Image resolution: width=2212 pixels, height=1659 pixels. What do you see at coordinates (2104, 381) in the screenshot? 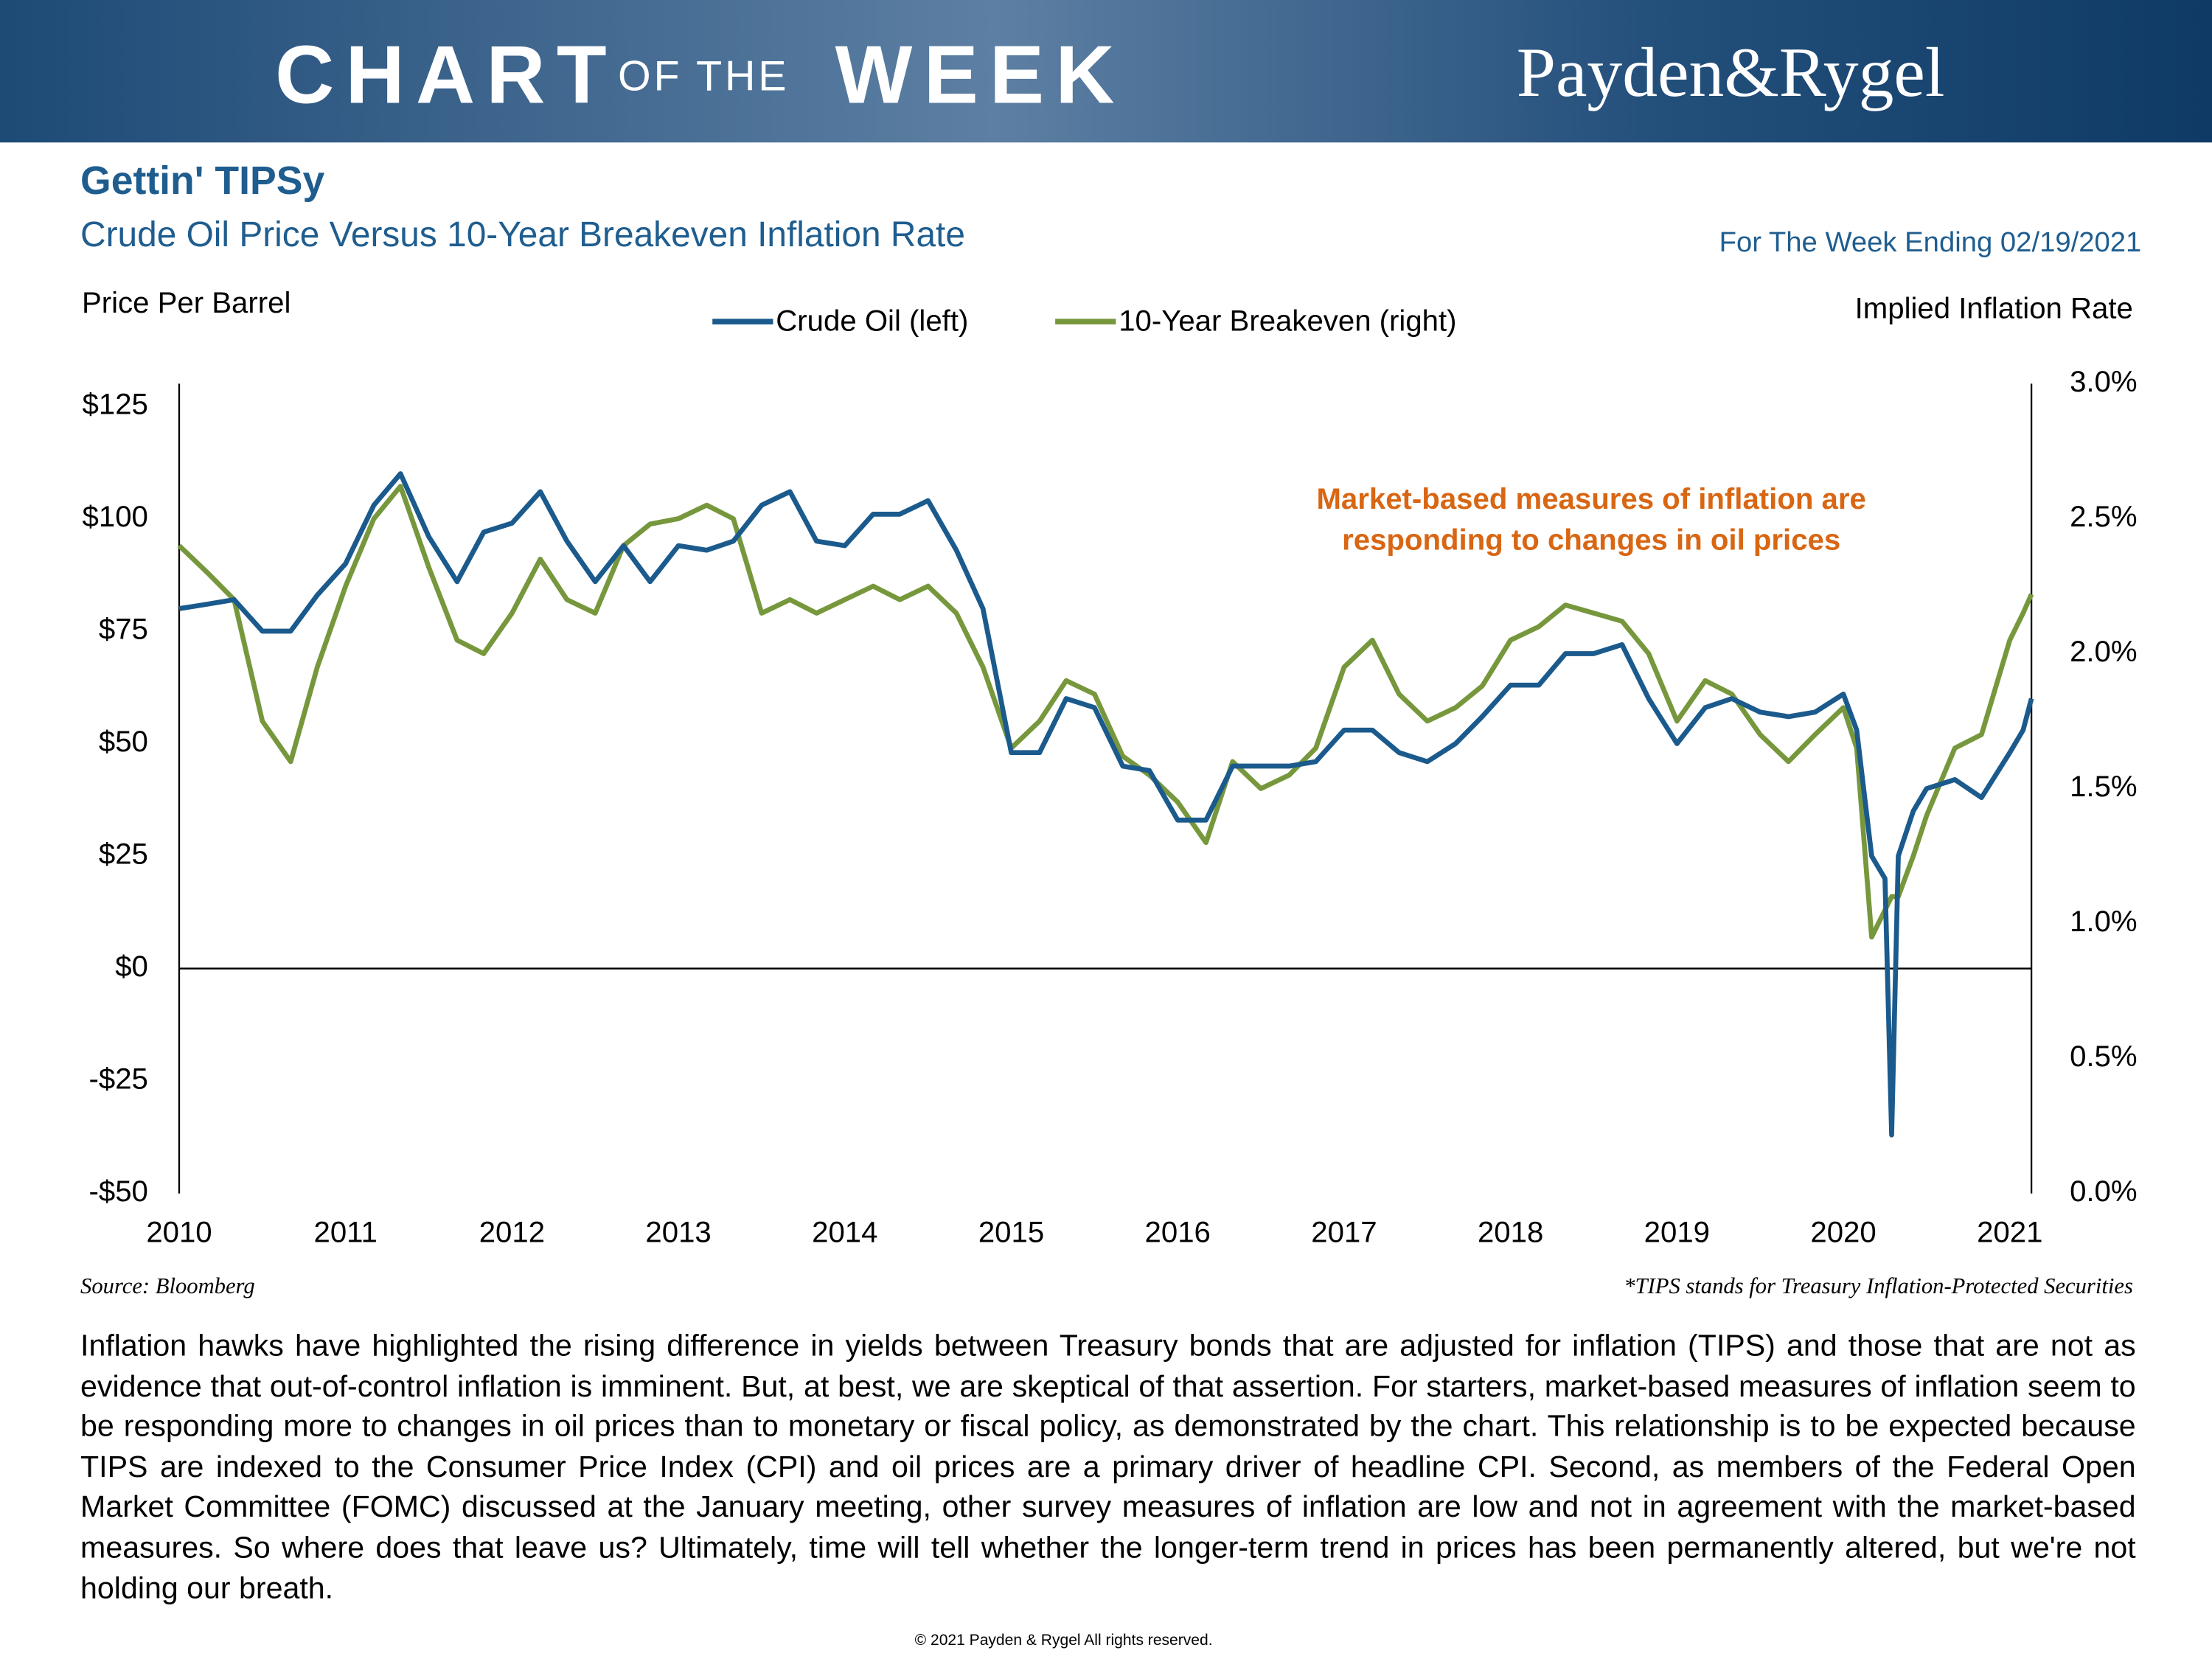
I see `y2-tick-label: 3.0%` at bounding box center [2104, 381].